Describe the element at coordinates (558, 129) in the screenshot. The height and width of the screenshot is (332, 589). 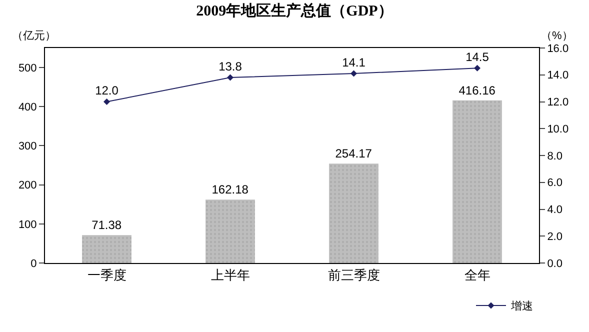
I see `y2-tick-label: 10.0` at that location.